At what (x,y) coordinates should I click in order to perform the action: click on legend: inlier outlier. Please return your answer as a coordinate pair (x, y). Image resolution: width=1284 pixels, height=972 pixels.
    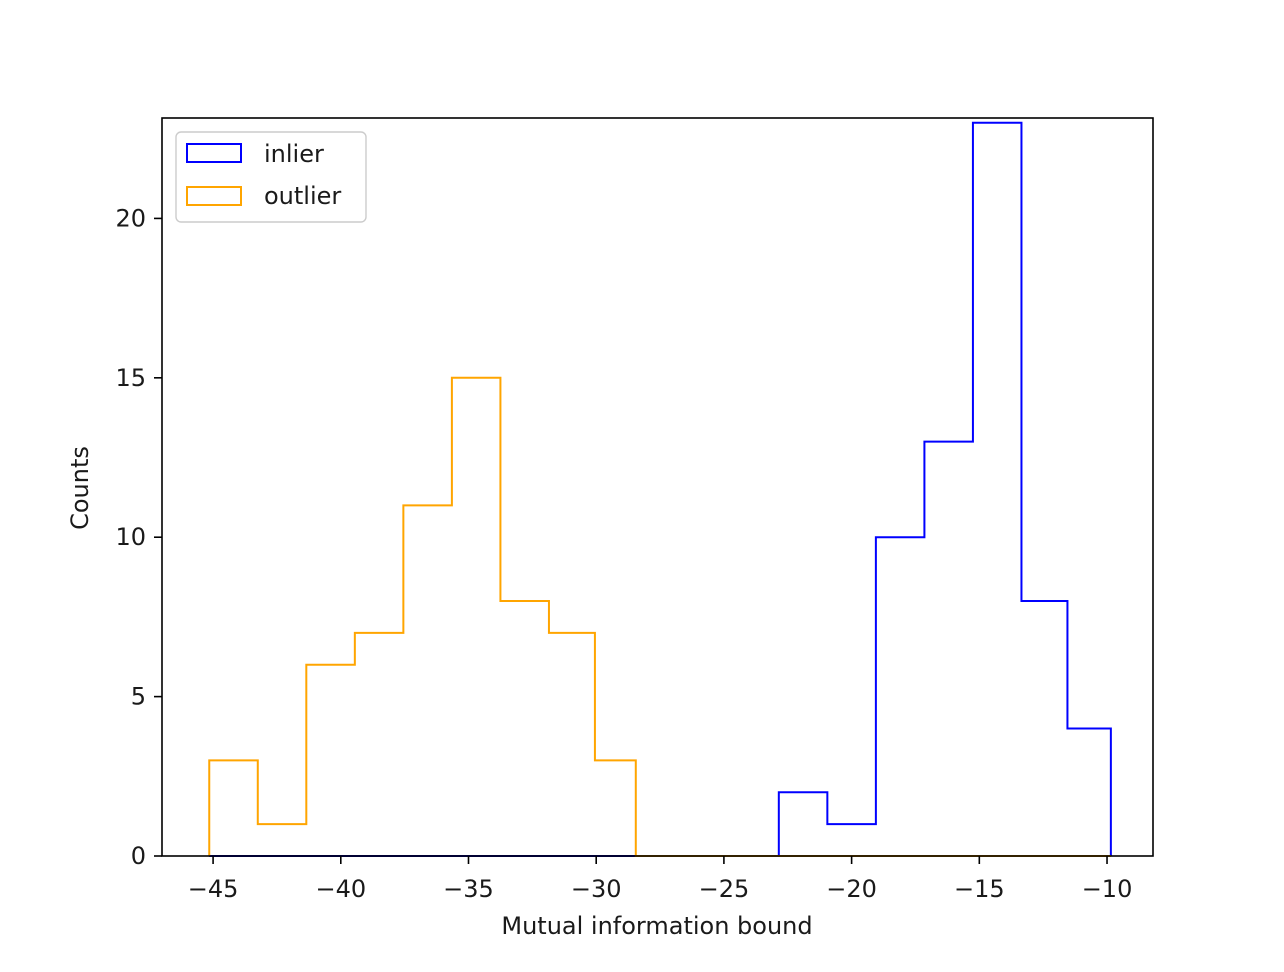
    Looking at the image, I should click on (271, 177).